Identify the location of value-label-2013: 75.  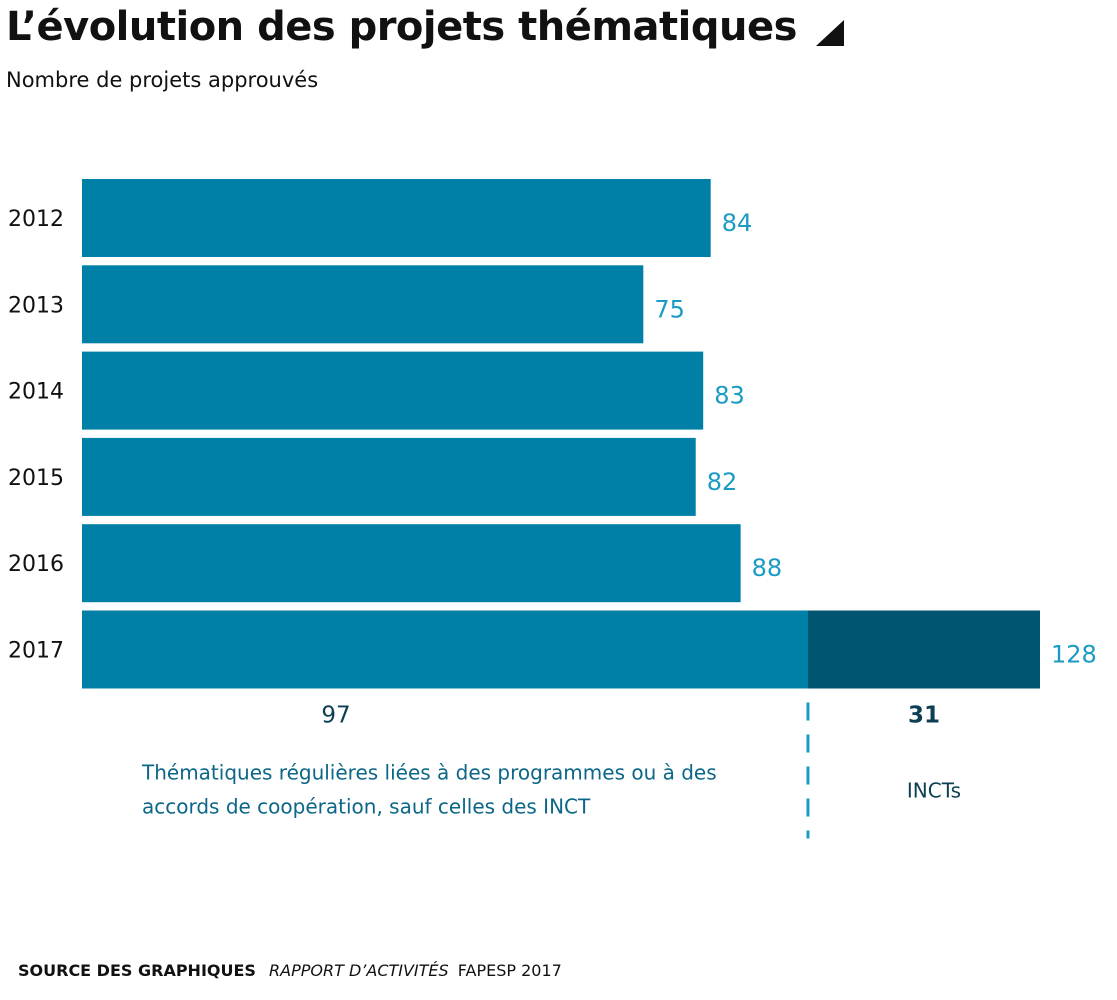
(669, 309).